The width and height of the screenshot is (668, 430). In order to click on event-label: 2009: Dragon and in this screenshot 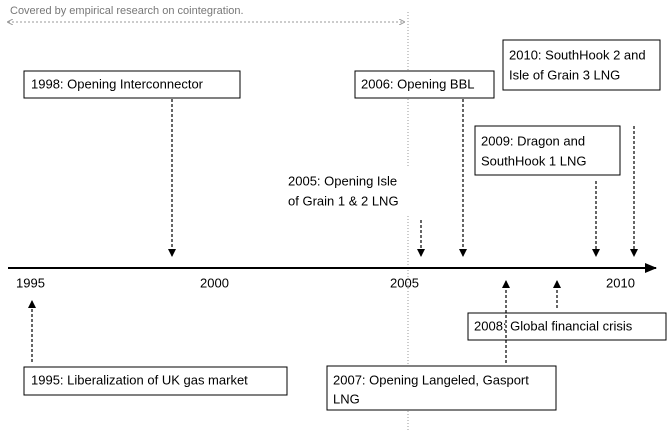, I will do `click(533, 140)`.